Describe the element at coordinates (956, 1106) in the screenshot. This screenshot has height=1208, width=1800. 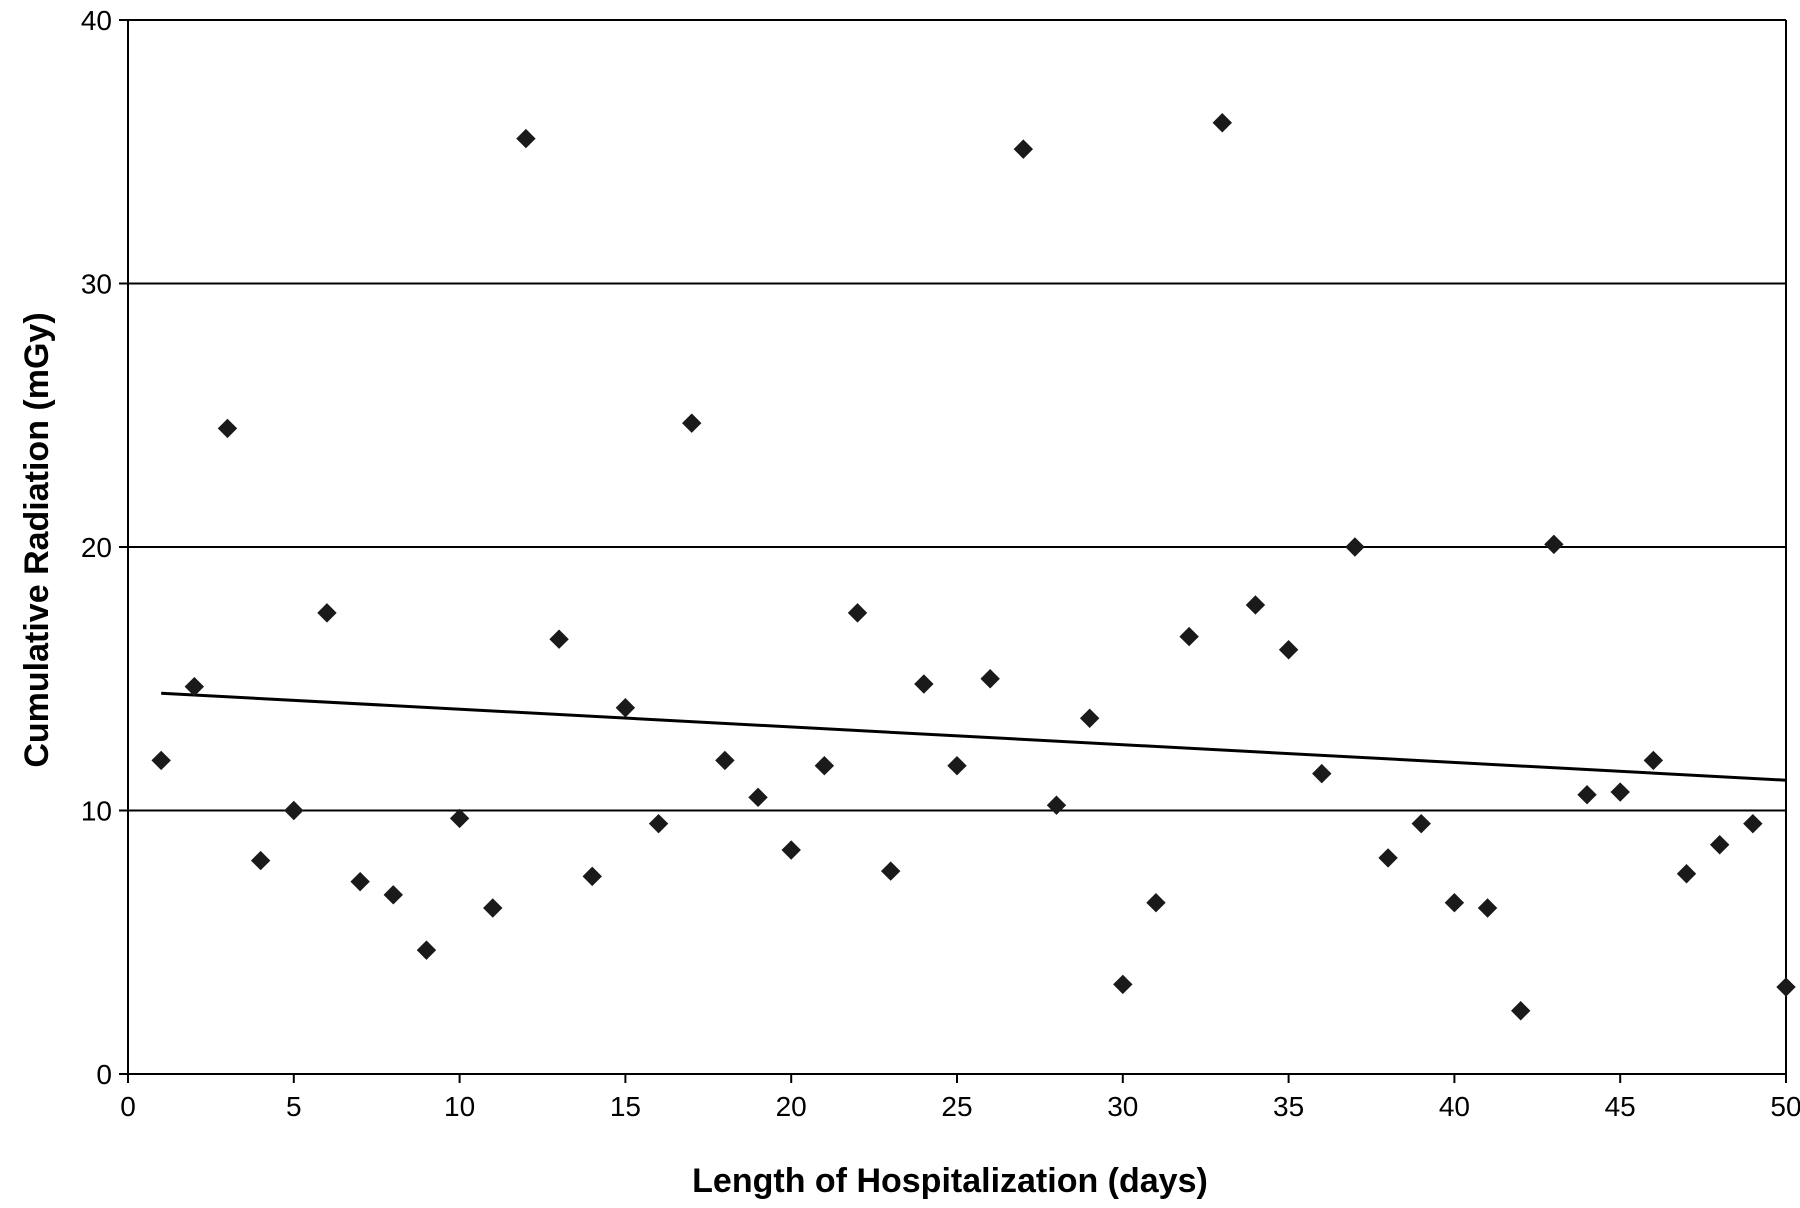
I see `x-tick-label: 25` at that location.